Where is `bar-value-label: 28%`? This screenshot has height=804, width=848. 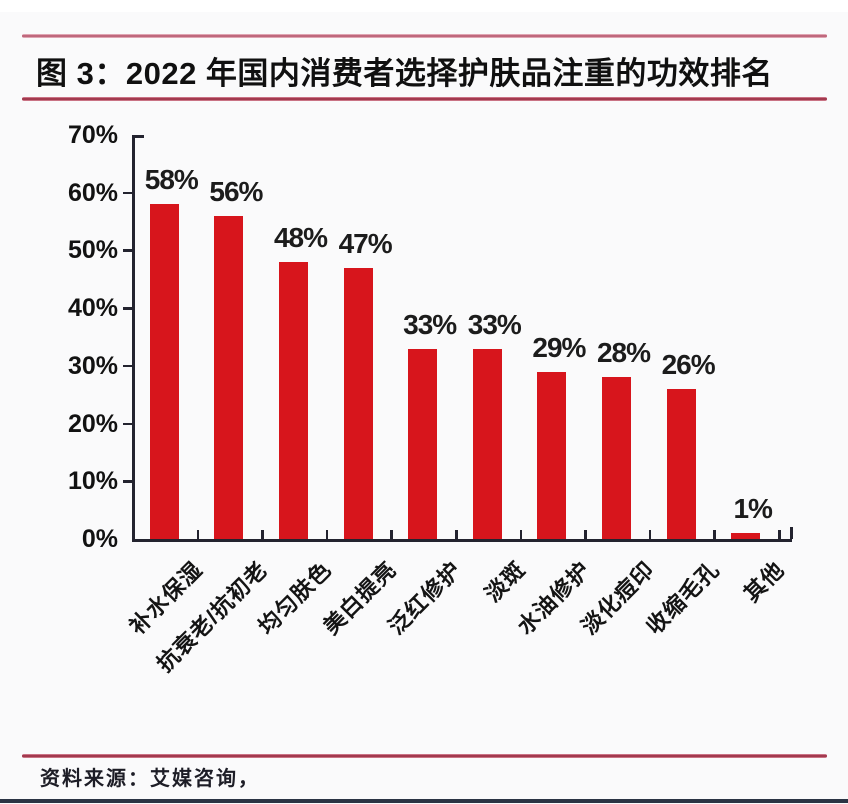 bar-value-label: 28% is located at coordinates (623, 353).